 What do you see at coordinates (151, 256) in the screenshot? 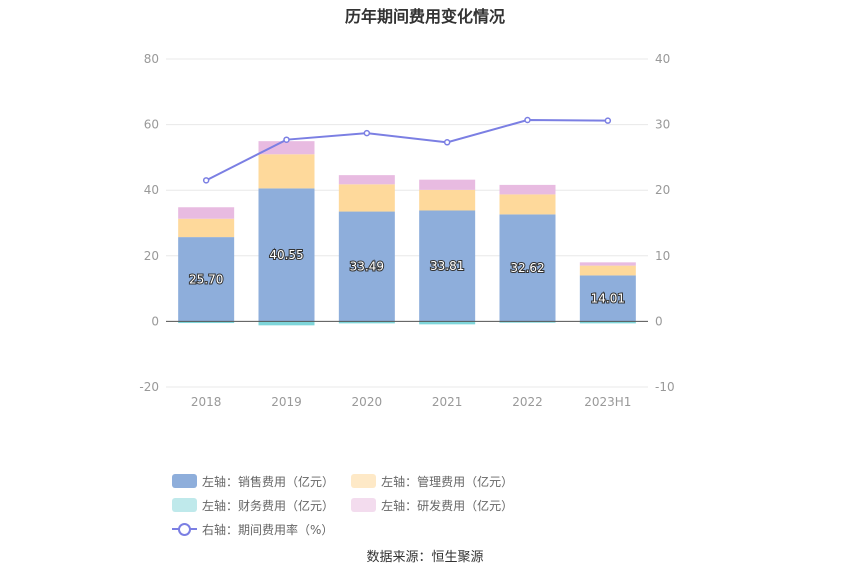
I see `left-axis-tick-label: 20` at bounding box center [151, 256].